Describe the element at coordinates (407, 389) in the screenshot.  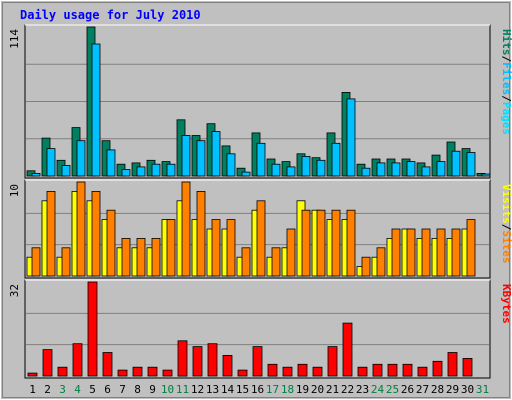
I see `x-tick-label: 26` at that location.